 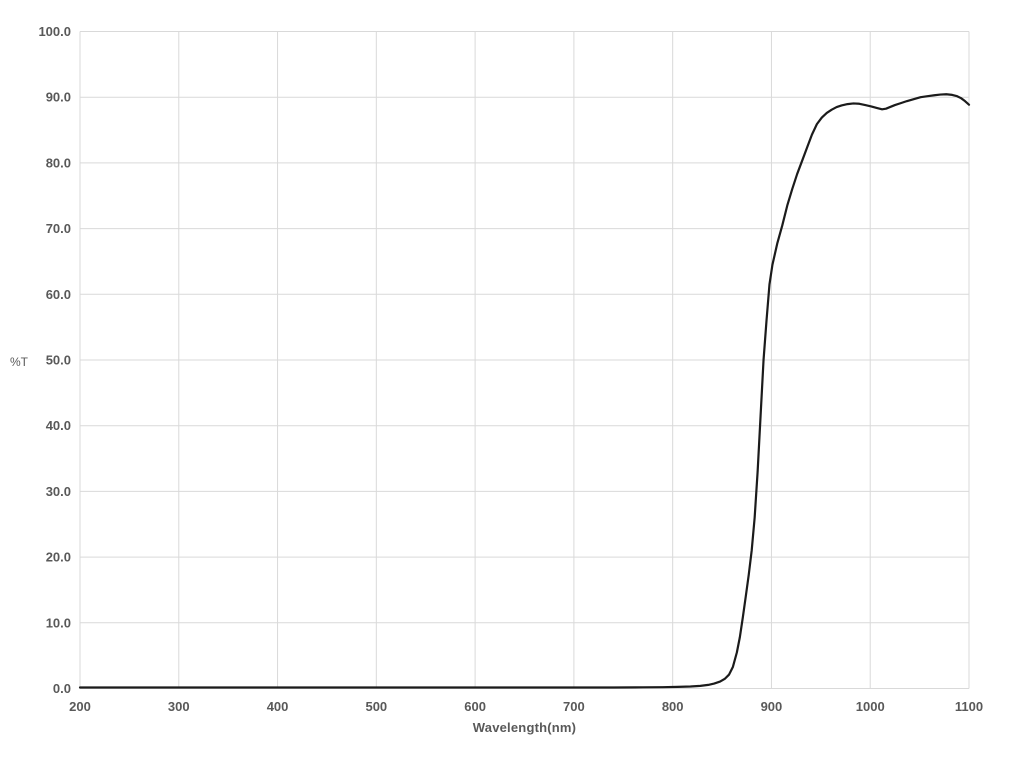 What do you see at coordinates (179, 706) in the screenshot?
I see `x-tick-label: 300` at bounding box center [179, 706].